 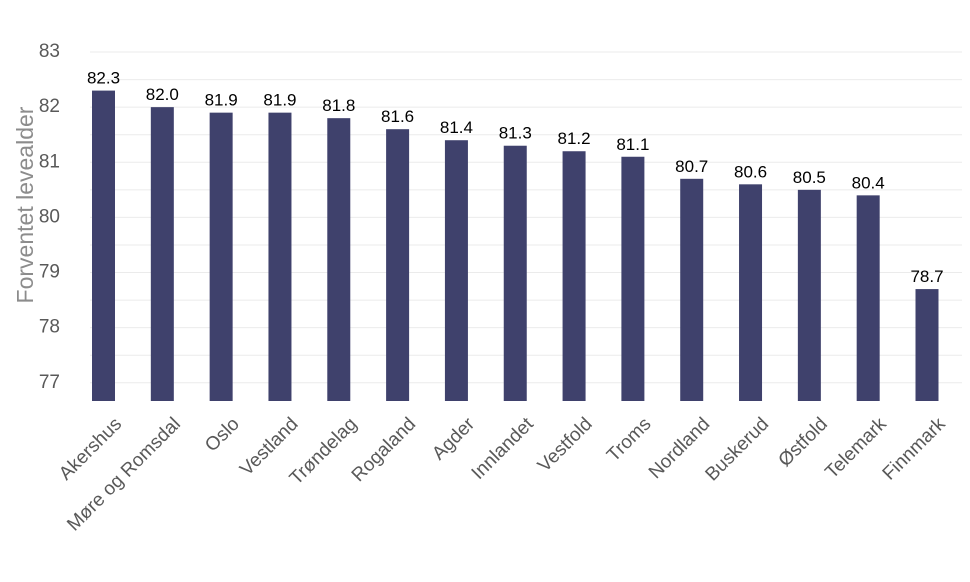 What do you see at coordinates (629, 440) in the screenshot?
I see `x-category-label: Troms` at bounding box center [629, 440].